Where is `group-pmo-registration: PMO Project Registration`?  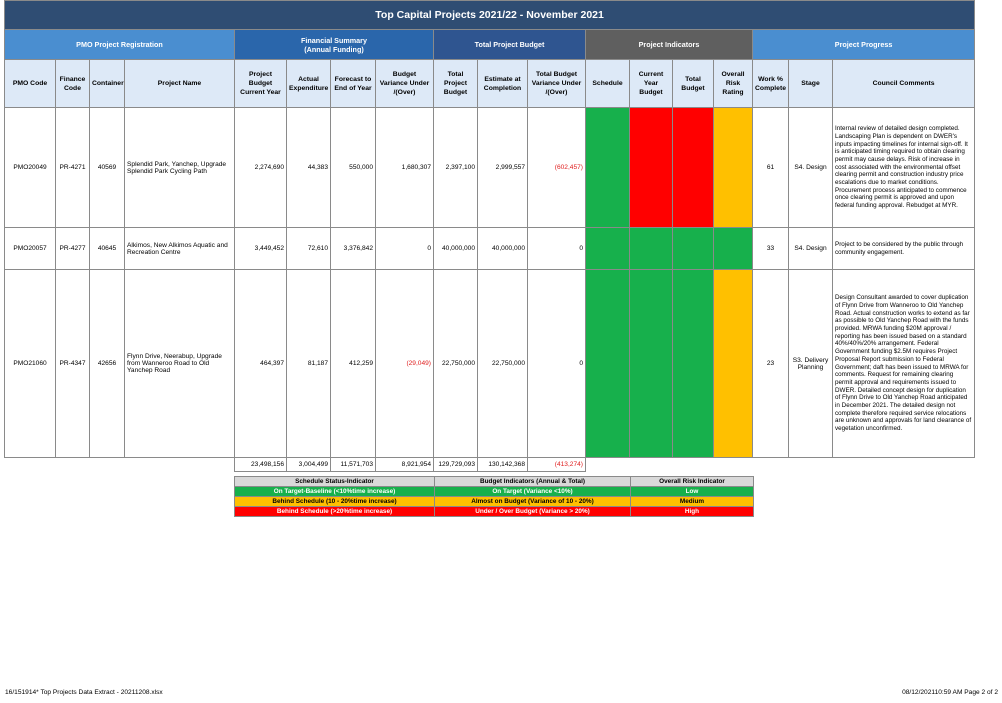
group-pmo-registration: PMO Project Registration is located at coordinates (119, 44).